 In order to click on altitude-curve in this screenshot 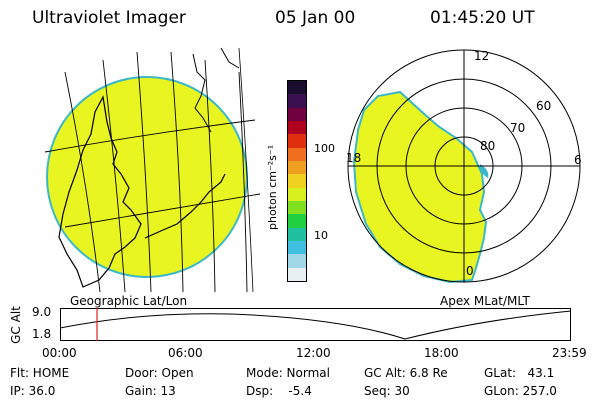, I will do `click(316, 325)`.